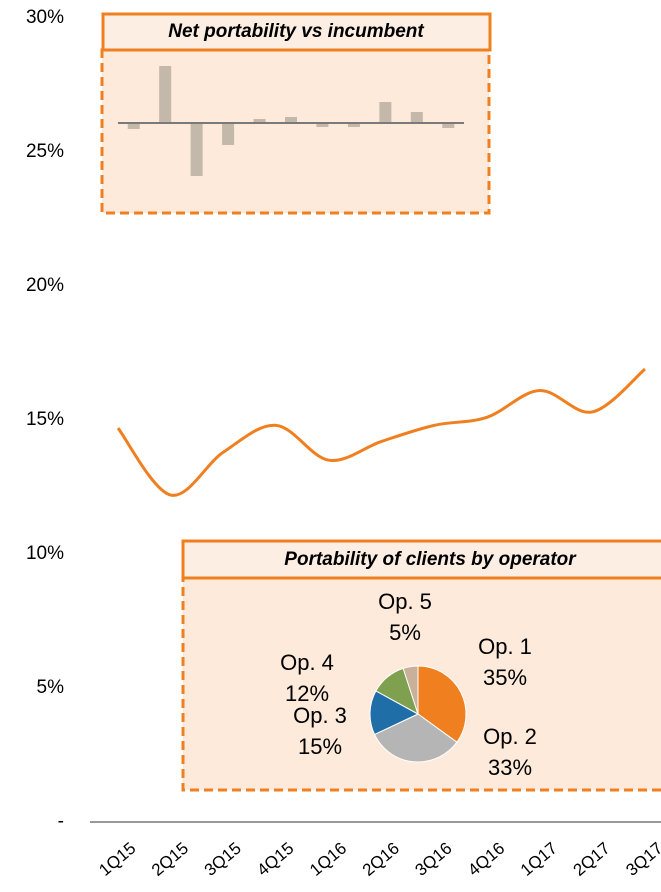 The image size is (661, 892). What do you see at coordinates (486, 859) in the screenshot?
I see `x-tick-label: 4Q16` at bounding box center [486, 859].